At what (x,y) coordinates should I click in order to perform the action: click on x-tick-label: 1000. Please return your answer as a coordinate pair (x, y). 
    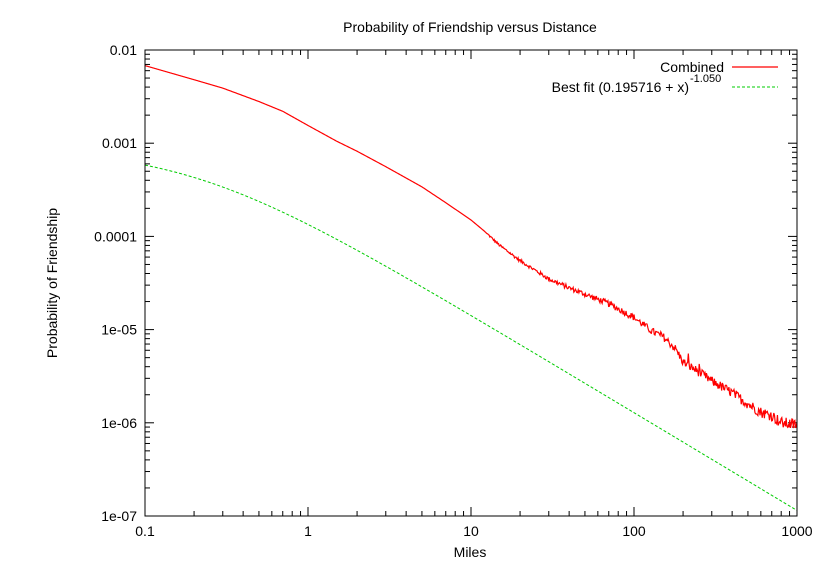
    Looking at the image, I should click on (796, 531).